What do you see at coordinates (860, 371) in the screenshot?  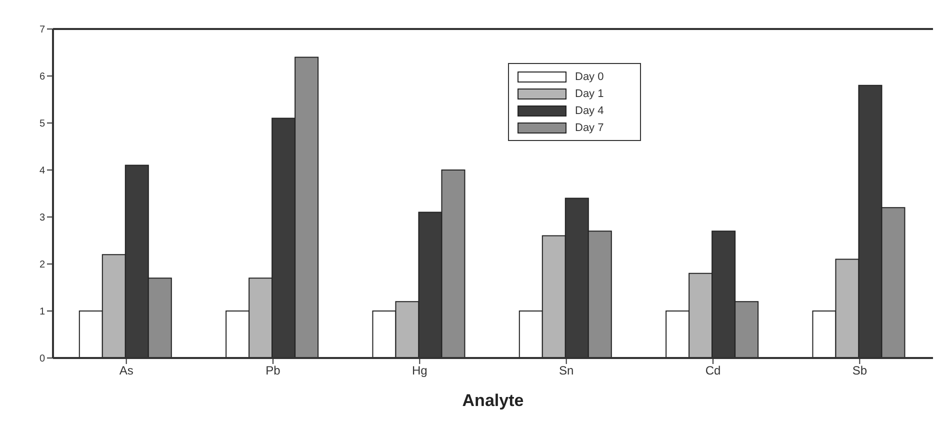 I see `x-tick-label: Sb` at bounding box center [860, 371].